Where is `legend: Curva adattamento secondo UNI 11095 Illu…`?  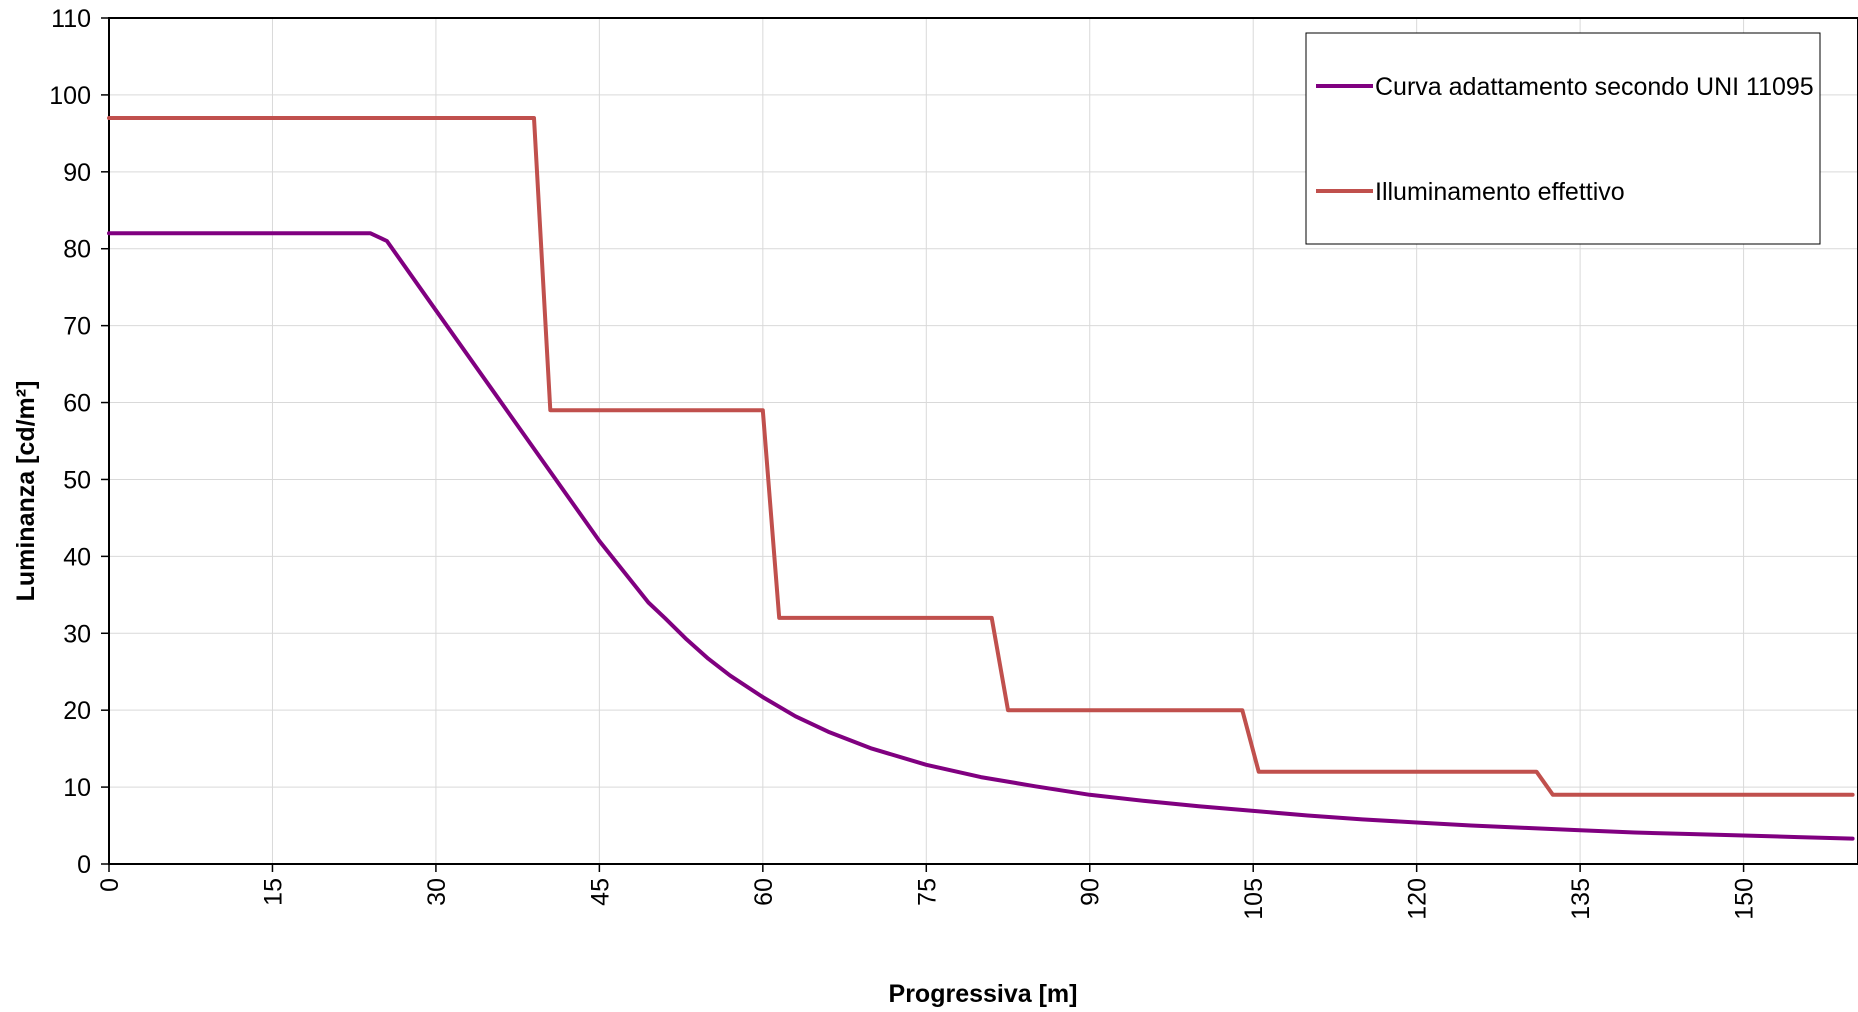 legend: Curva adattamento secondo UNI 11095 Illu… is located at coordinates (1563, 138).